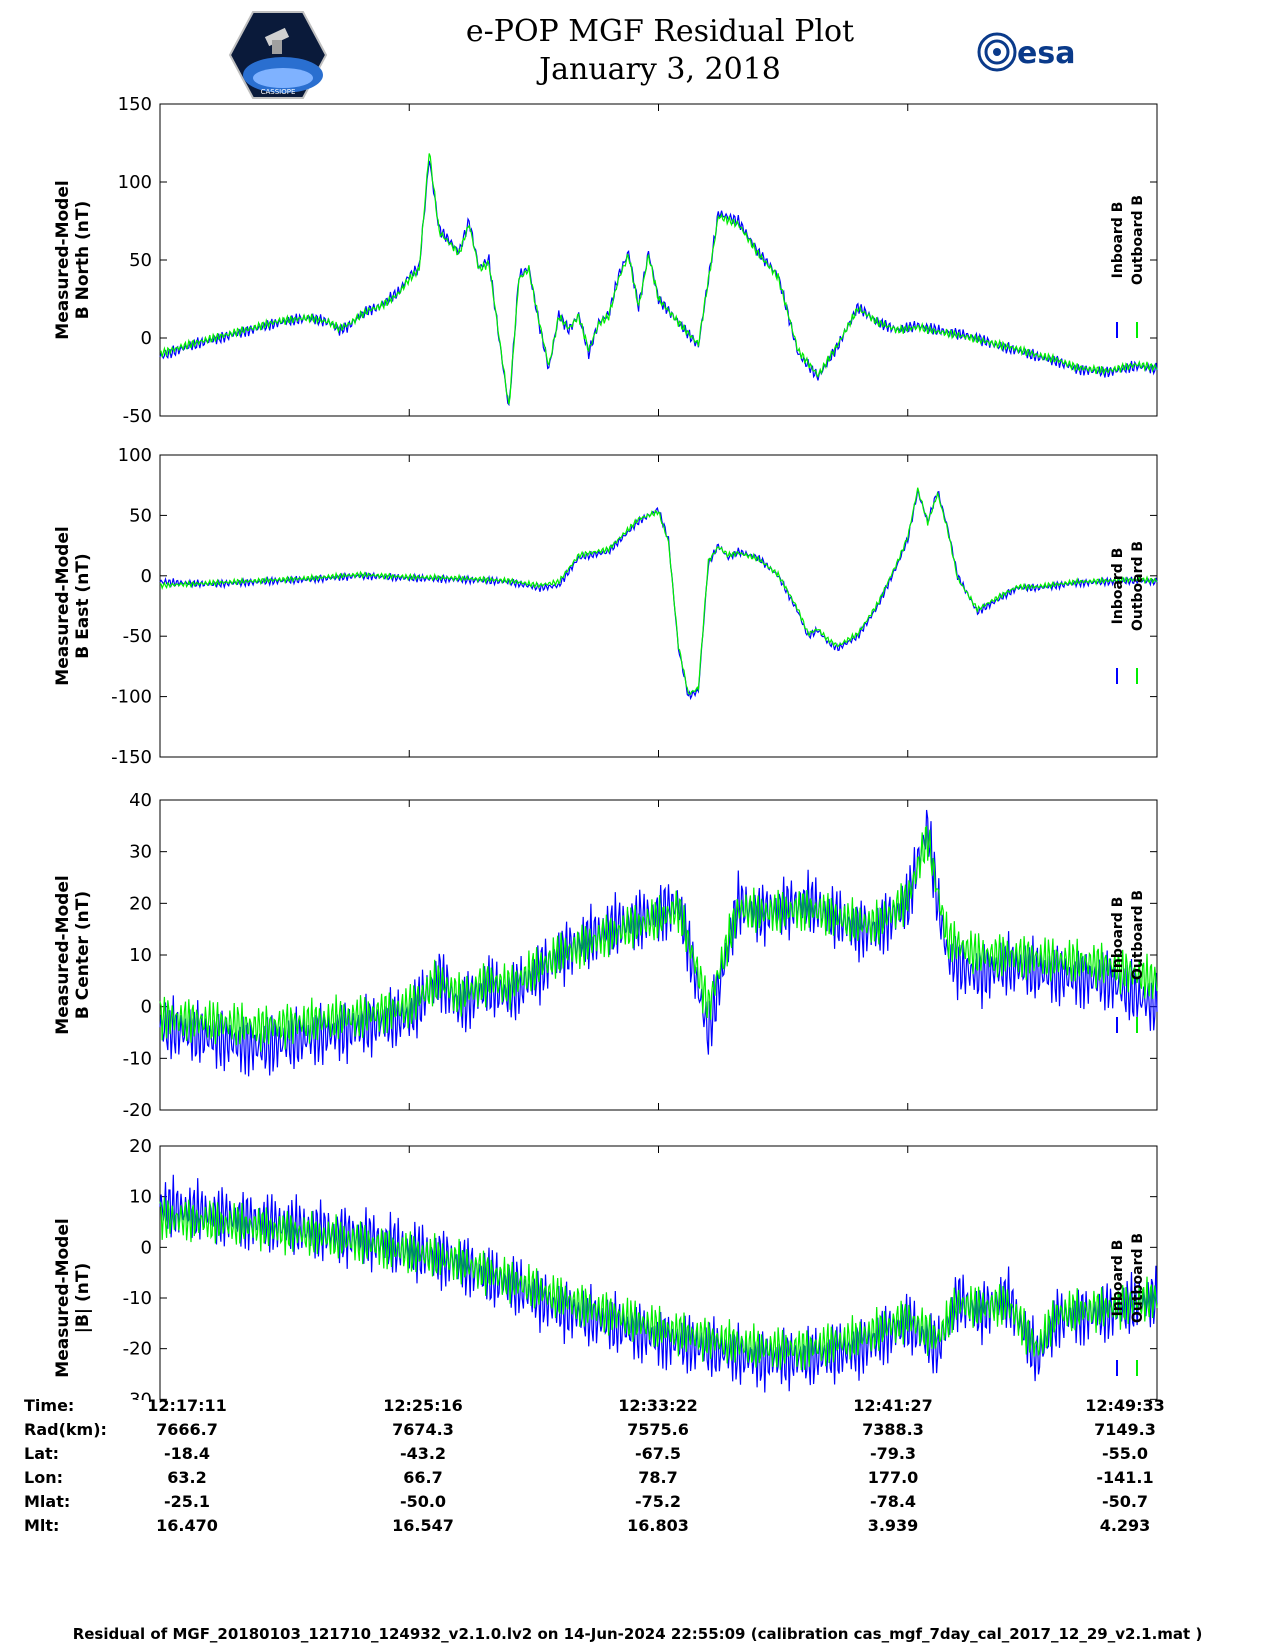 Image resolution: width=1275 pixels, height=1650 pixels. Describe the element at coordinates (1125, 1429) in the screenshot. I see `ephemeris-value: 7149.3` at that location.